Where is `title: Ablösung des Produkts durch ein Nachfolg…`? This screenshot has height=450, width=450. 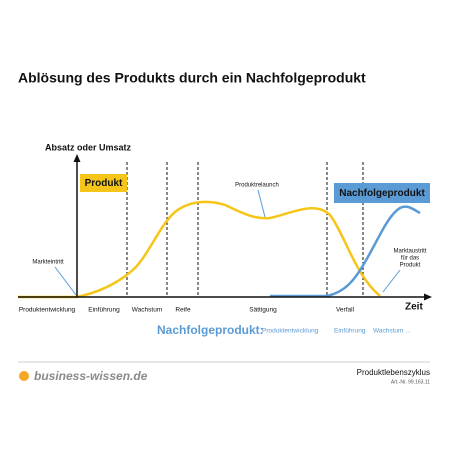 title: Ablösung des Produkts durch ein Nachfolg… is located at coordinates (192, 78).